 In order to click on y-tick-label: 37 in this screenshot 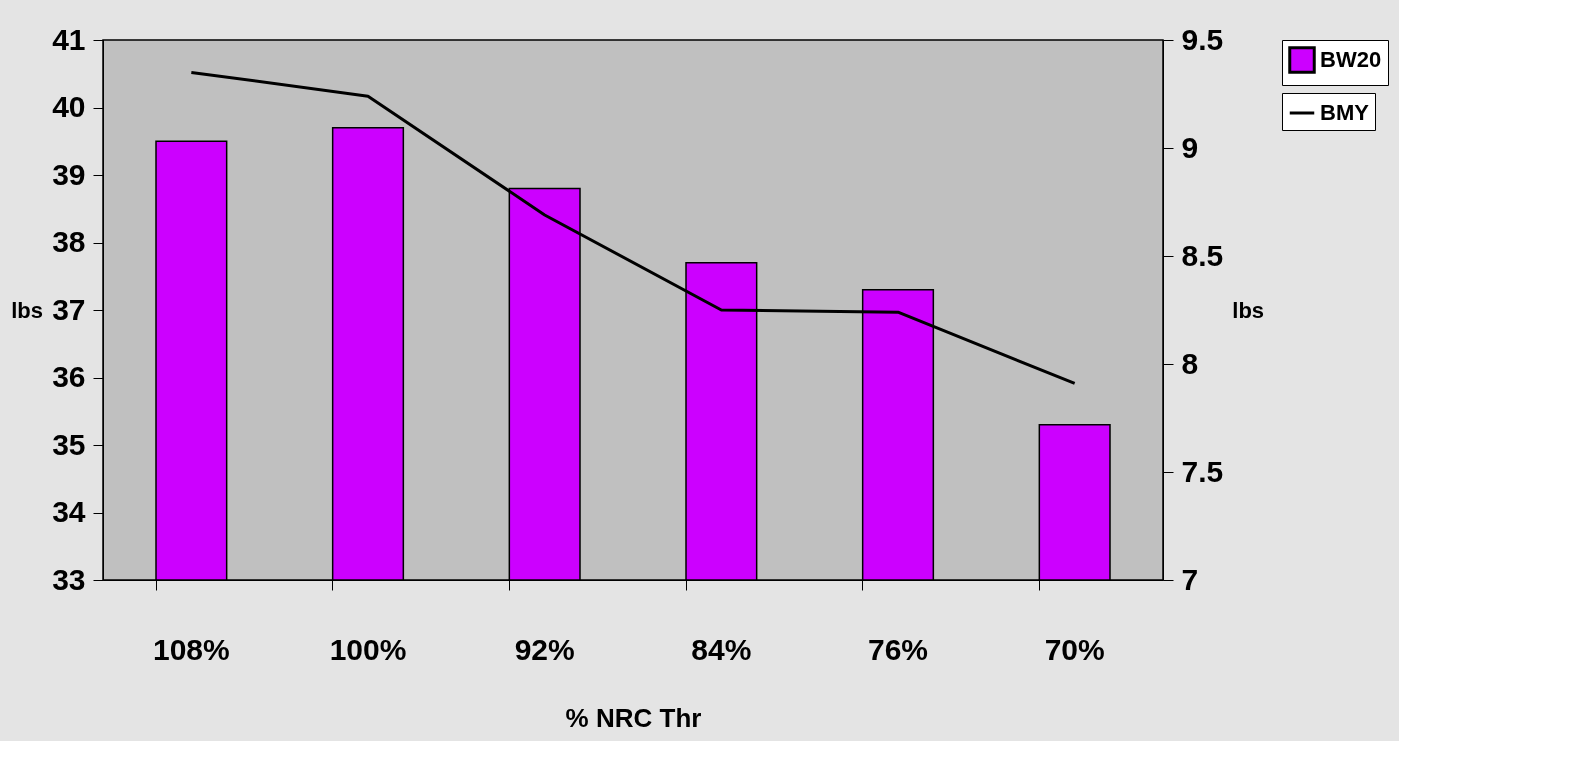, I will do `click(69, 309)`.